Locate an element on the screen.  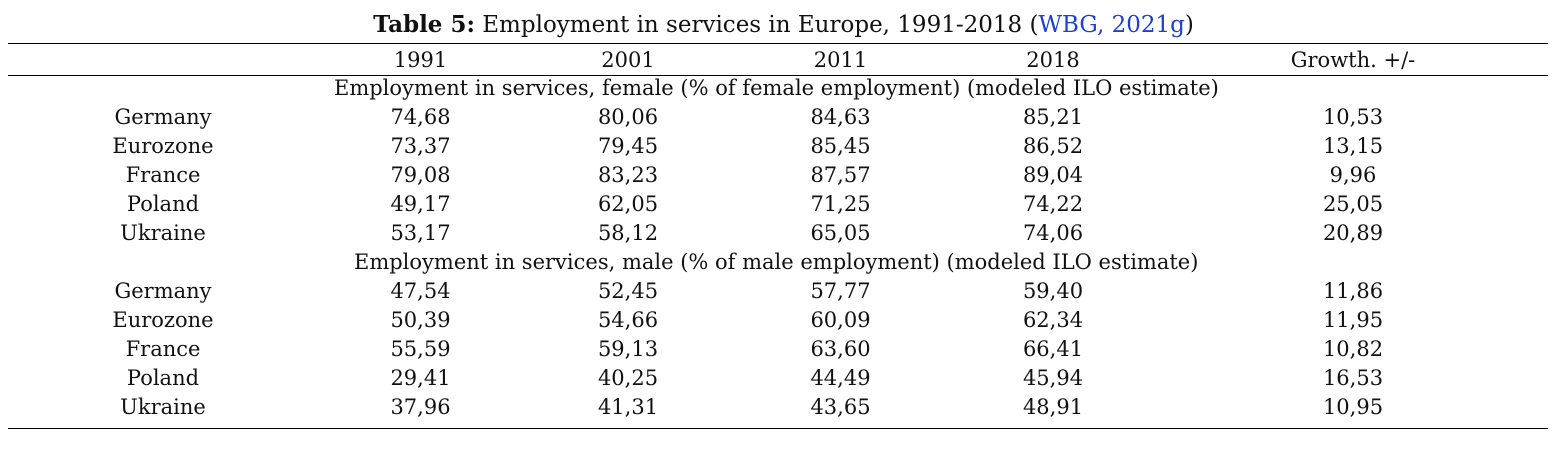
table-cell-2001: 54,66 is located at coordinates (628, 320).